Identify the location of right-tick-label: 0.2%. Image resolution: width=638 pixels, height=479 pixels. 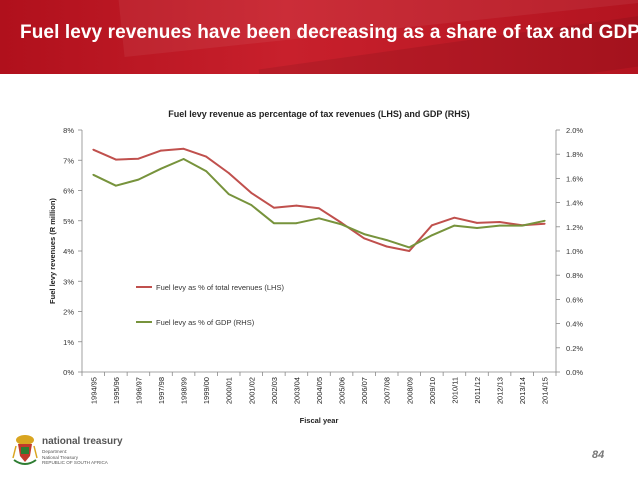
(574, 348).